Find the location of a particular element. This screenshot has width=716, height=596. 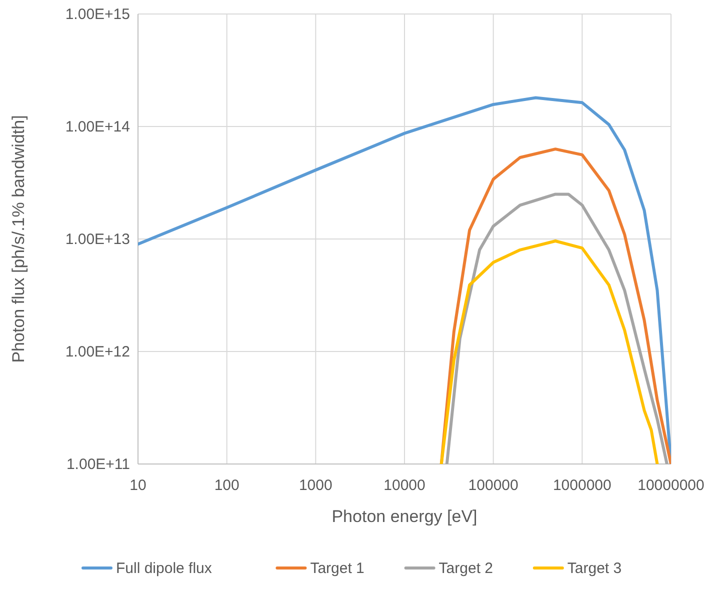

x-tick-label: 10000000 is located at coordinates (671, 485).